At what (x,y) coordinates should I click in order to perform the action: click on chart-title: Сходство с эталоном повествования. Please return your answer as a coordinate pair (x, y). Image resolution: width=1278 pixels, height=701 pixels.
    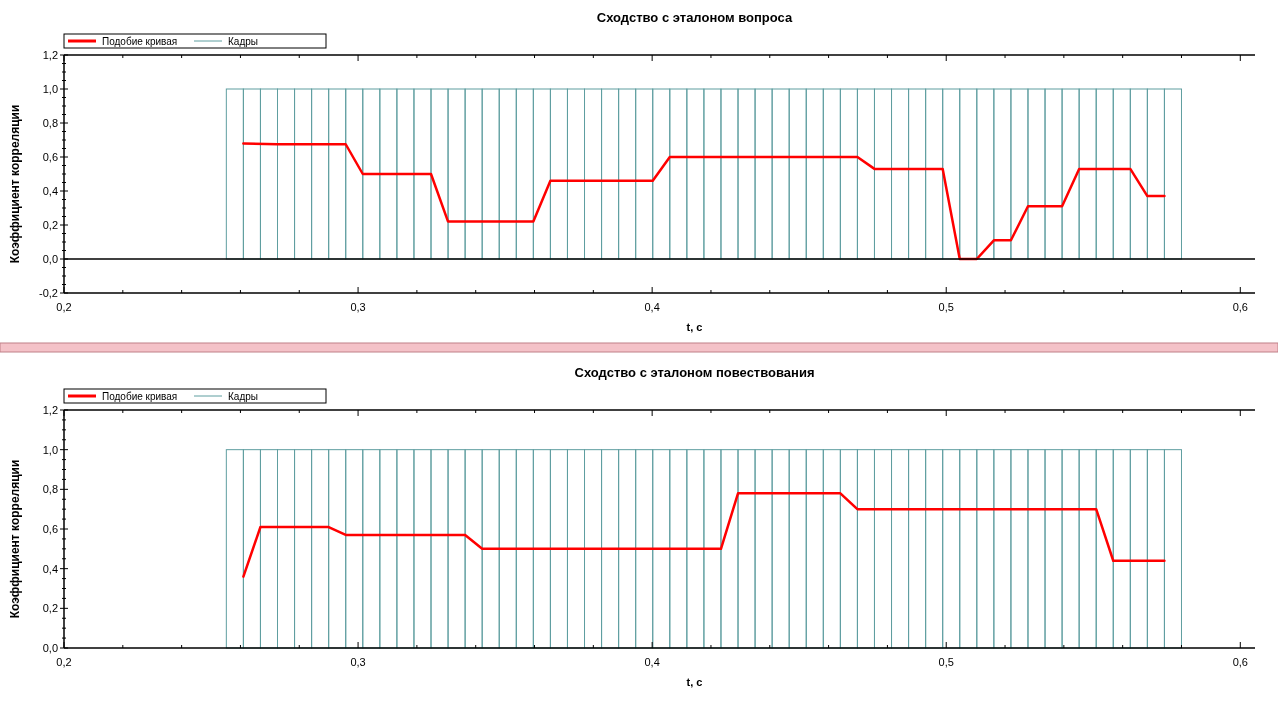
    Looking at the image, I should click on (694, 372).